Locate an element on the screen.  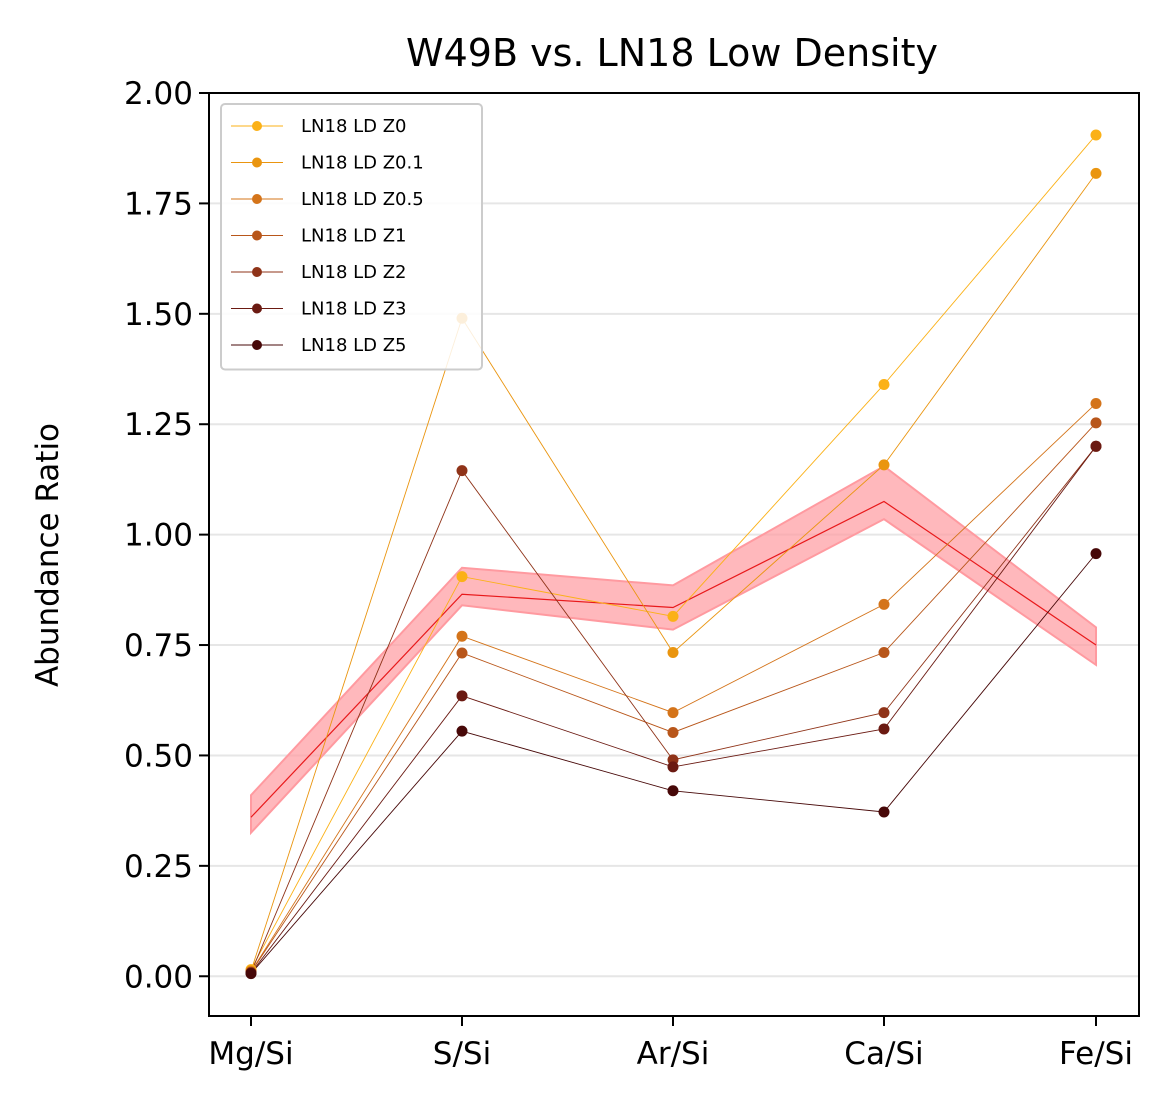
y-tick-label: 0.25 is located at coordinates (158, 867).